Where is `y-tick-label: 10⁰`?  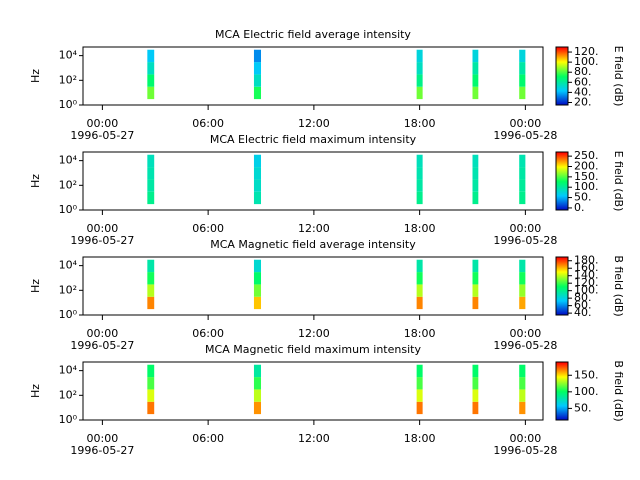 y-tick-label: 10⁰ is located at coordinates (68, 419).